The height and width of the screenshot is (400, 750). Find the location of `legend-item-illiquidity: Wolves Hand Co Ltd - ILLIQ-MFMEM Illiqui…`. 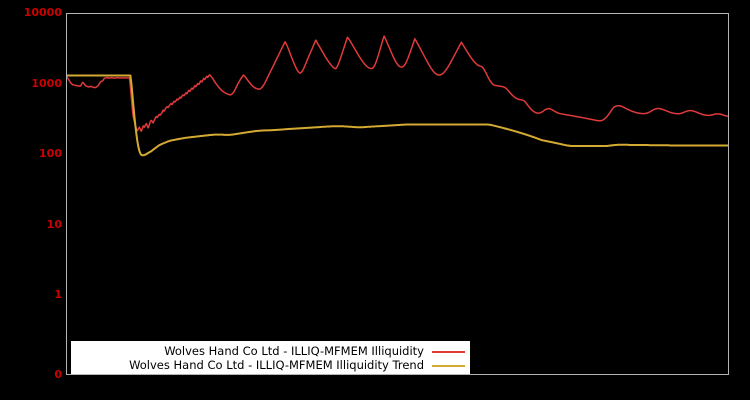

legend-item-illiquidity: Wolves Hand Co Ltd - ILLIQ-MFMEM Illiqui… is located at coordinates (271, 351).